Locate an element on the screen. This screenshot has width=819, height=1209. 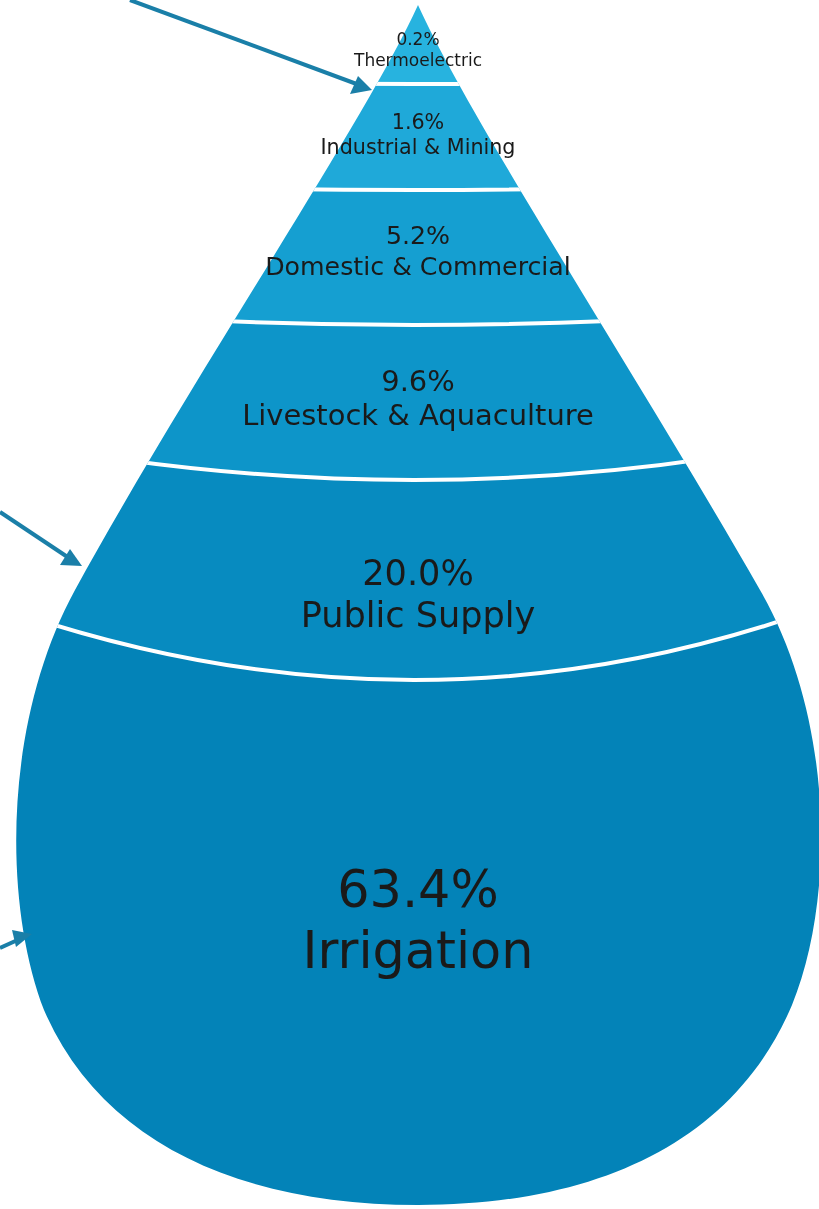
category-label: Domestic & Commercial is located at coordinates (418, 266).